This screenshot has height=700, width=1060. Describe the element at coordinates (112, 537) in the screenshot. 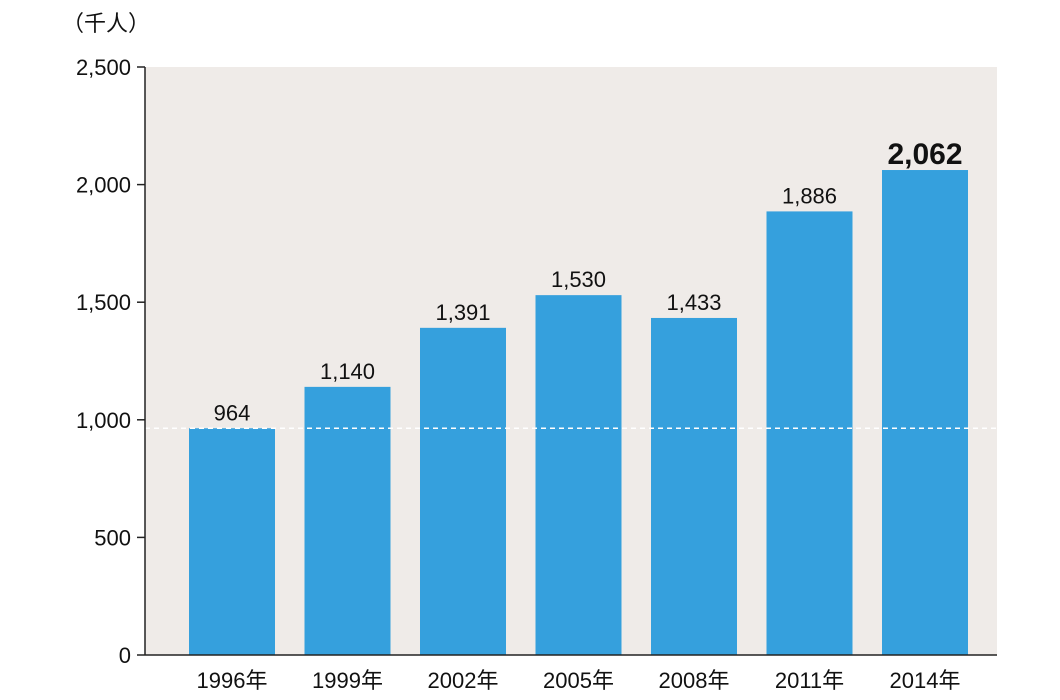

I see `y-tick-label-2: 500` at that location.